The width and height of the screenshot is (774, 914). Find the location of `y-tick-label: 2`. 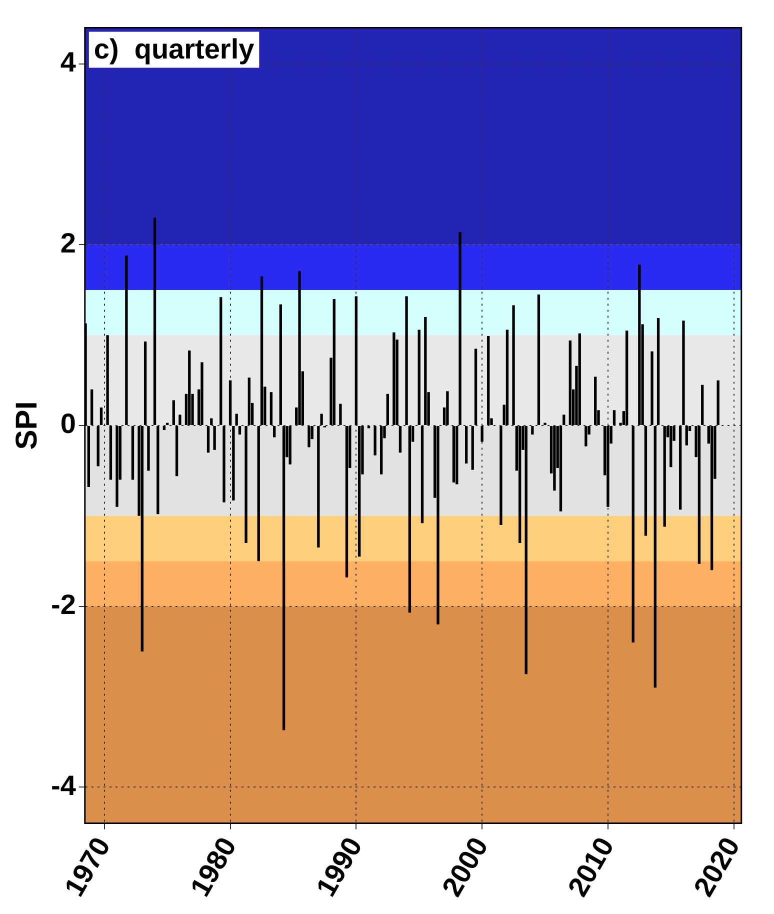

y-tick-label: 2 is located at coordinates (68, 242).